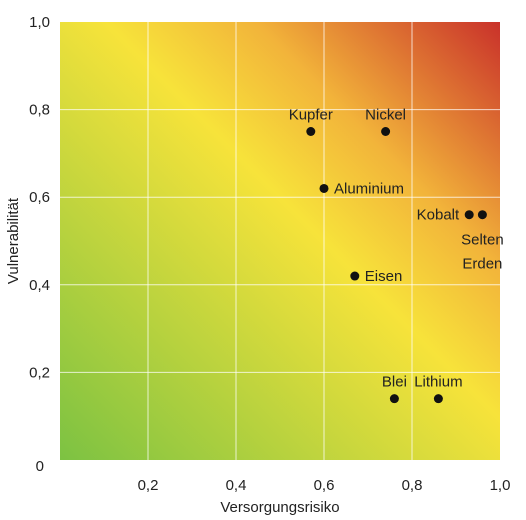  Describe the element at coordinates (482, 215) in the screenshot. I see `data-point-selten-erden` at that location.